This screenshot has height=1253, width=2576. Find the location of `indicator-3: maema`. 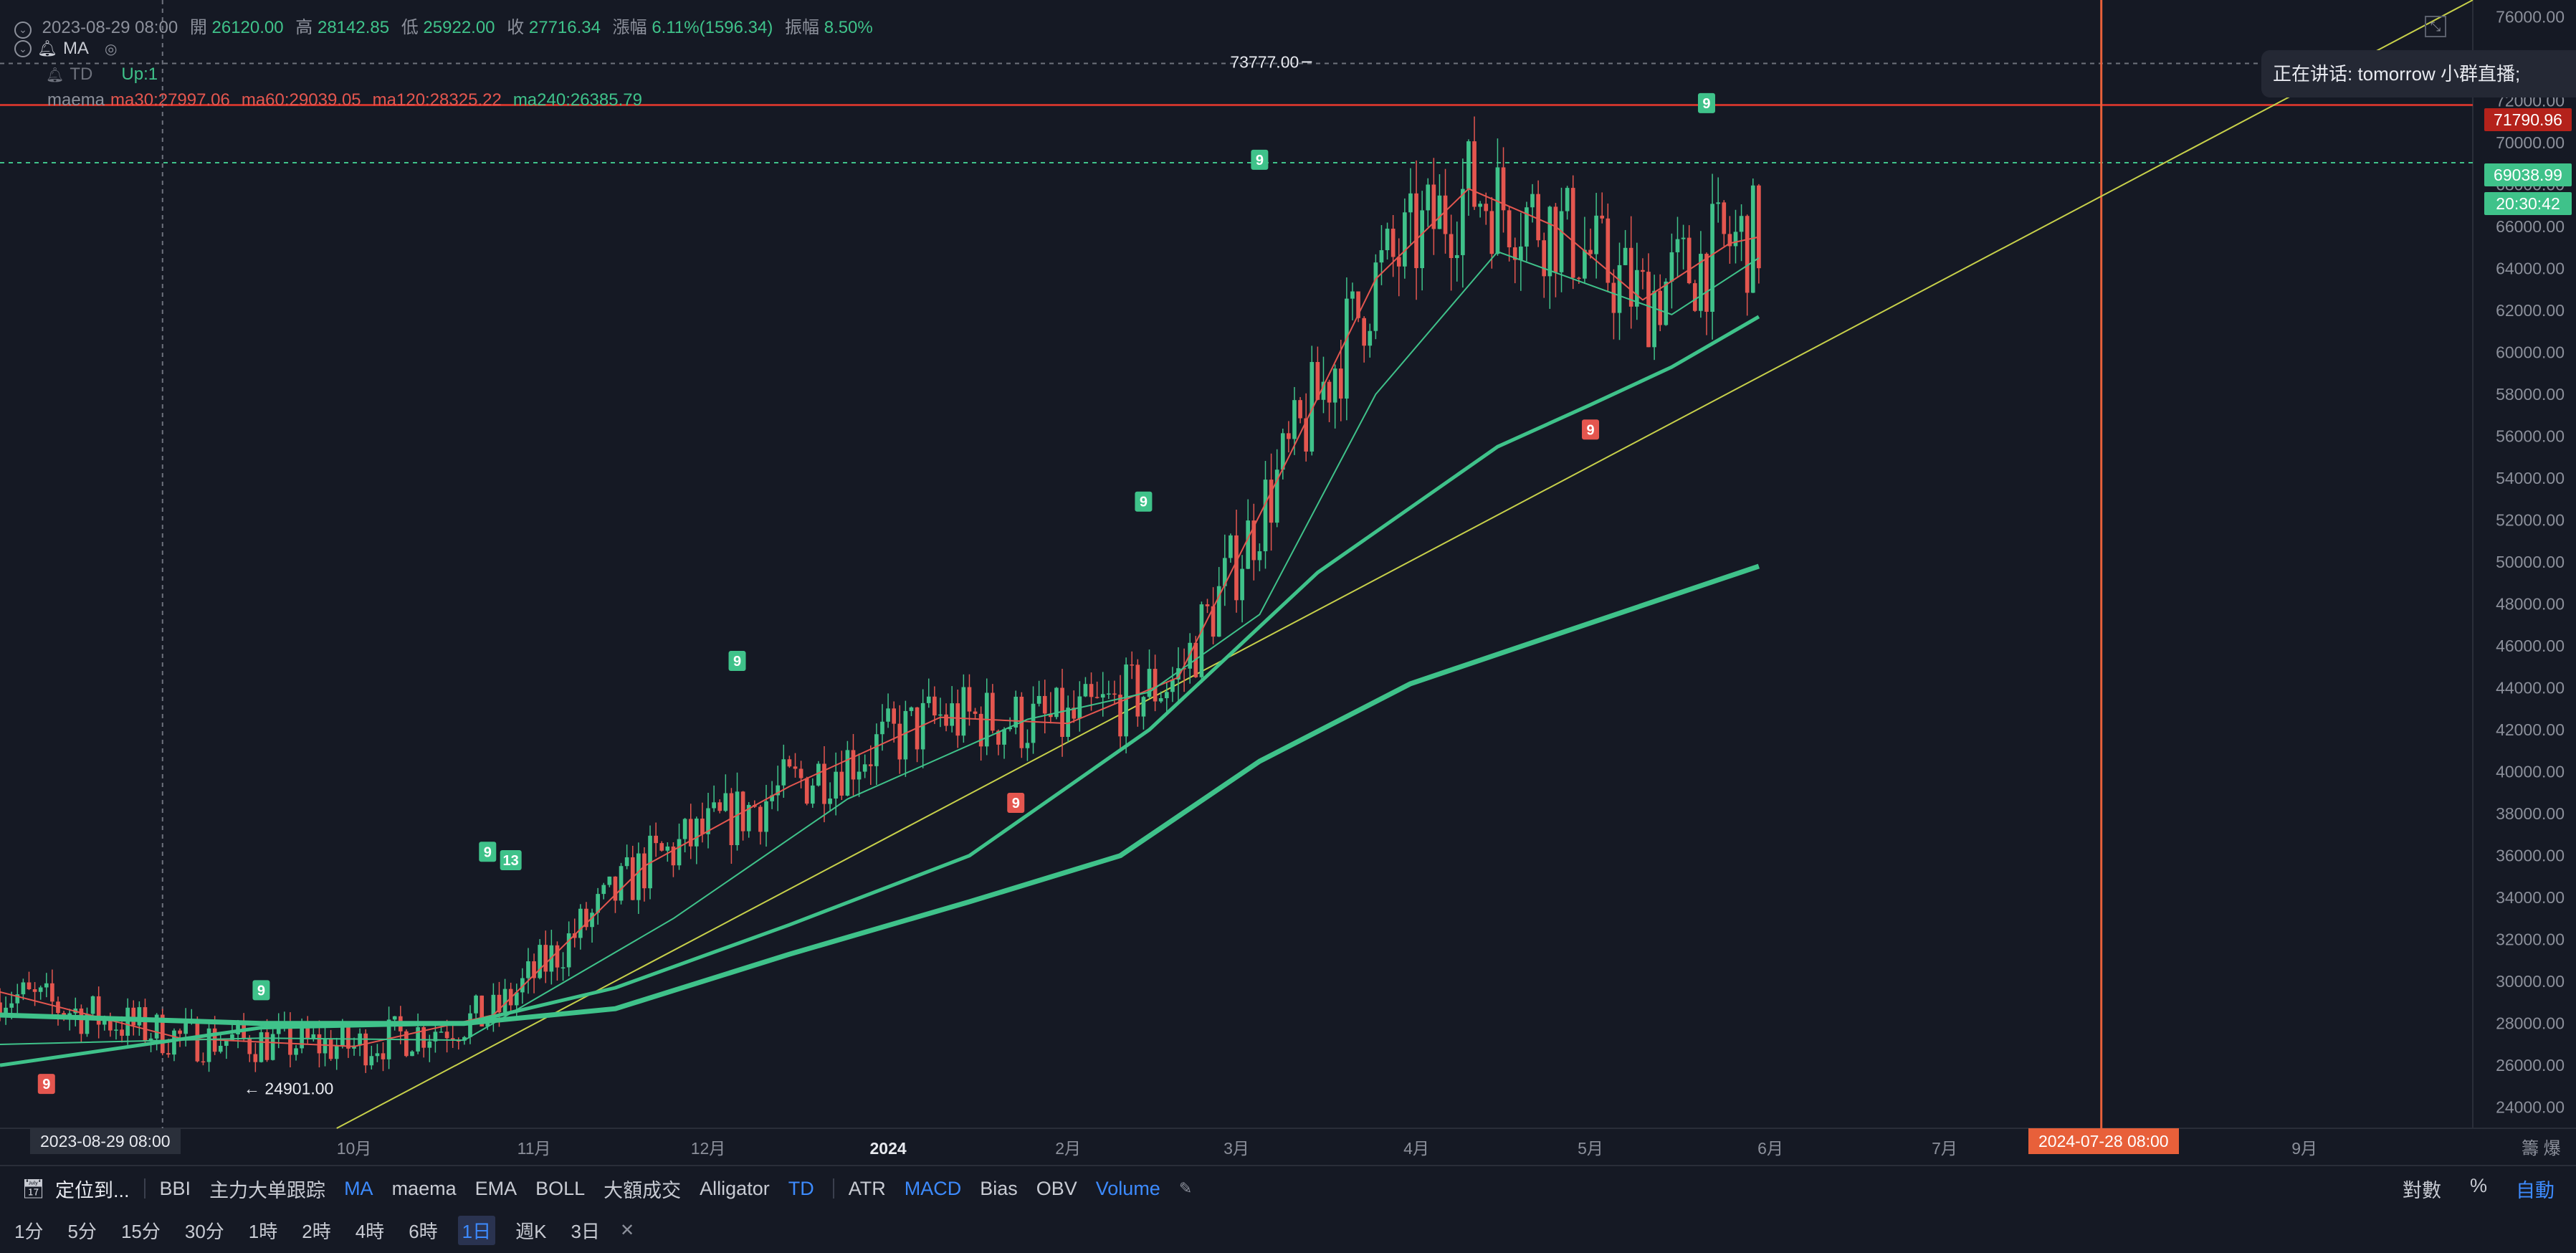

indicator-3: maema is located at coordinates (424, 1188).